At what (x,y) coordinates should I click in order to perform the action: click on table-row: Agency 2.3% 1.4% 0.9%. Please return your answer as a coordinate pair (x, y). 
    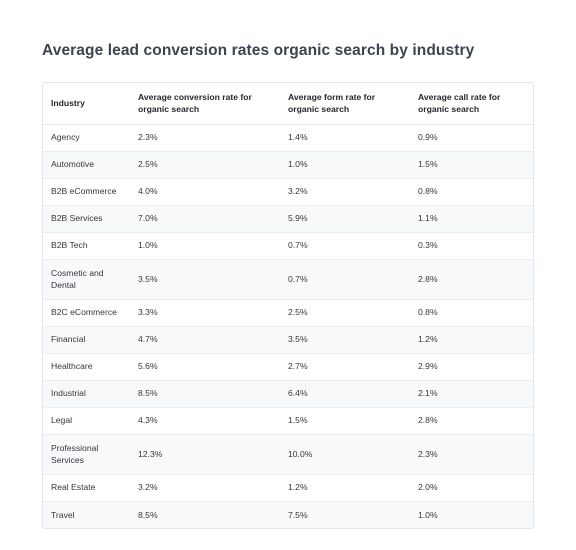
    Looking at the image, I should click on (288, 137).